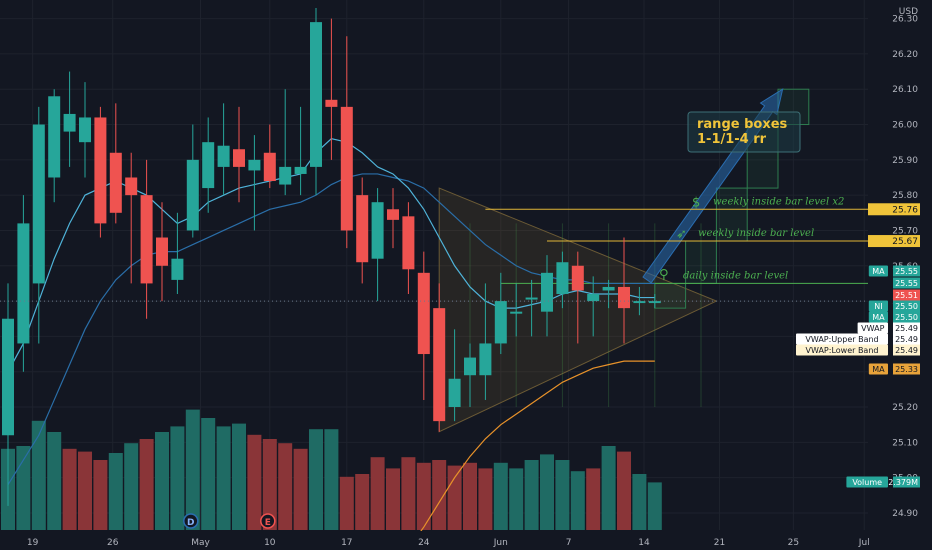 The width and height of the screenshot is (932, 550). I want to click on event-marker-d, so click(191, 521).